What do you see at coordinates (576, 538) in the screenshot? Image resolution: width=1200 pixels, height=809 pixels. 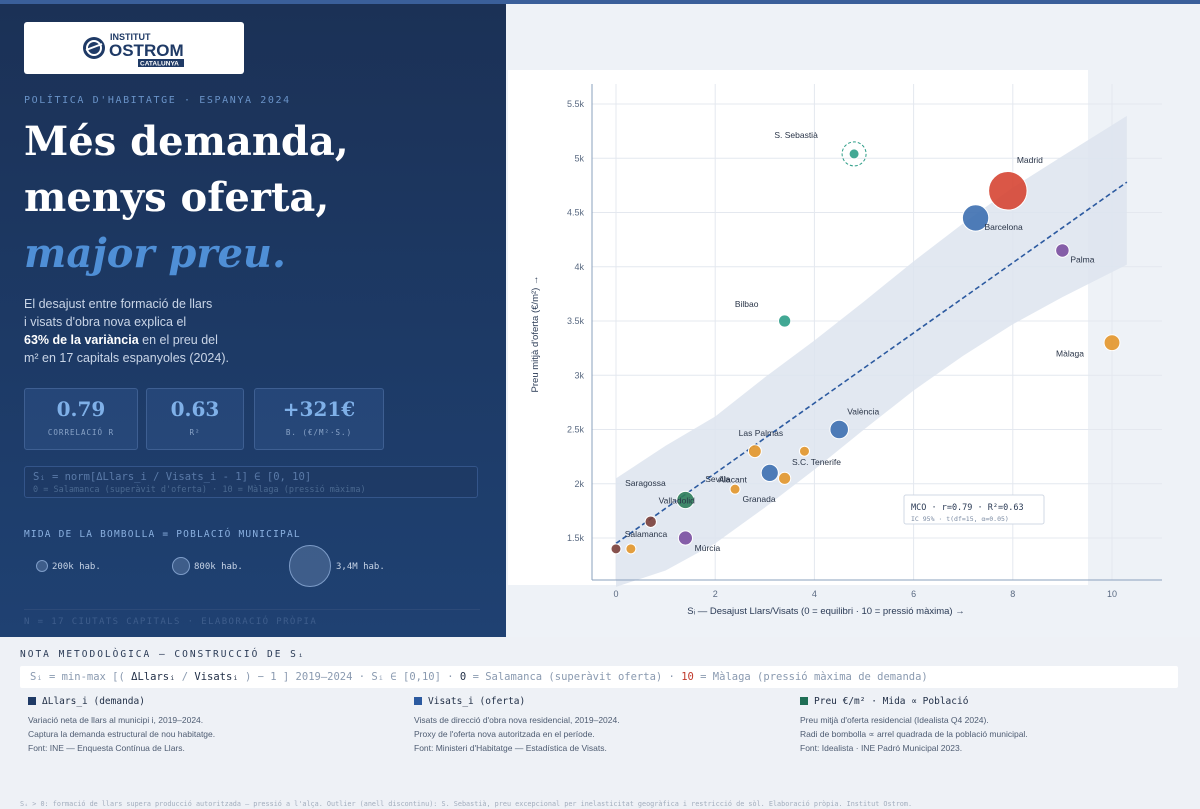 I see `y-tick-label: 1.5k` at bounding box center [576, 538].